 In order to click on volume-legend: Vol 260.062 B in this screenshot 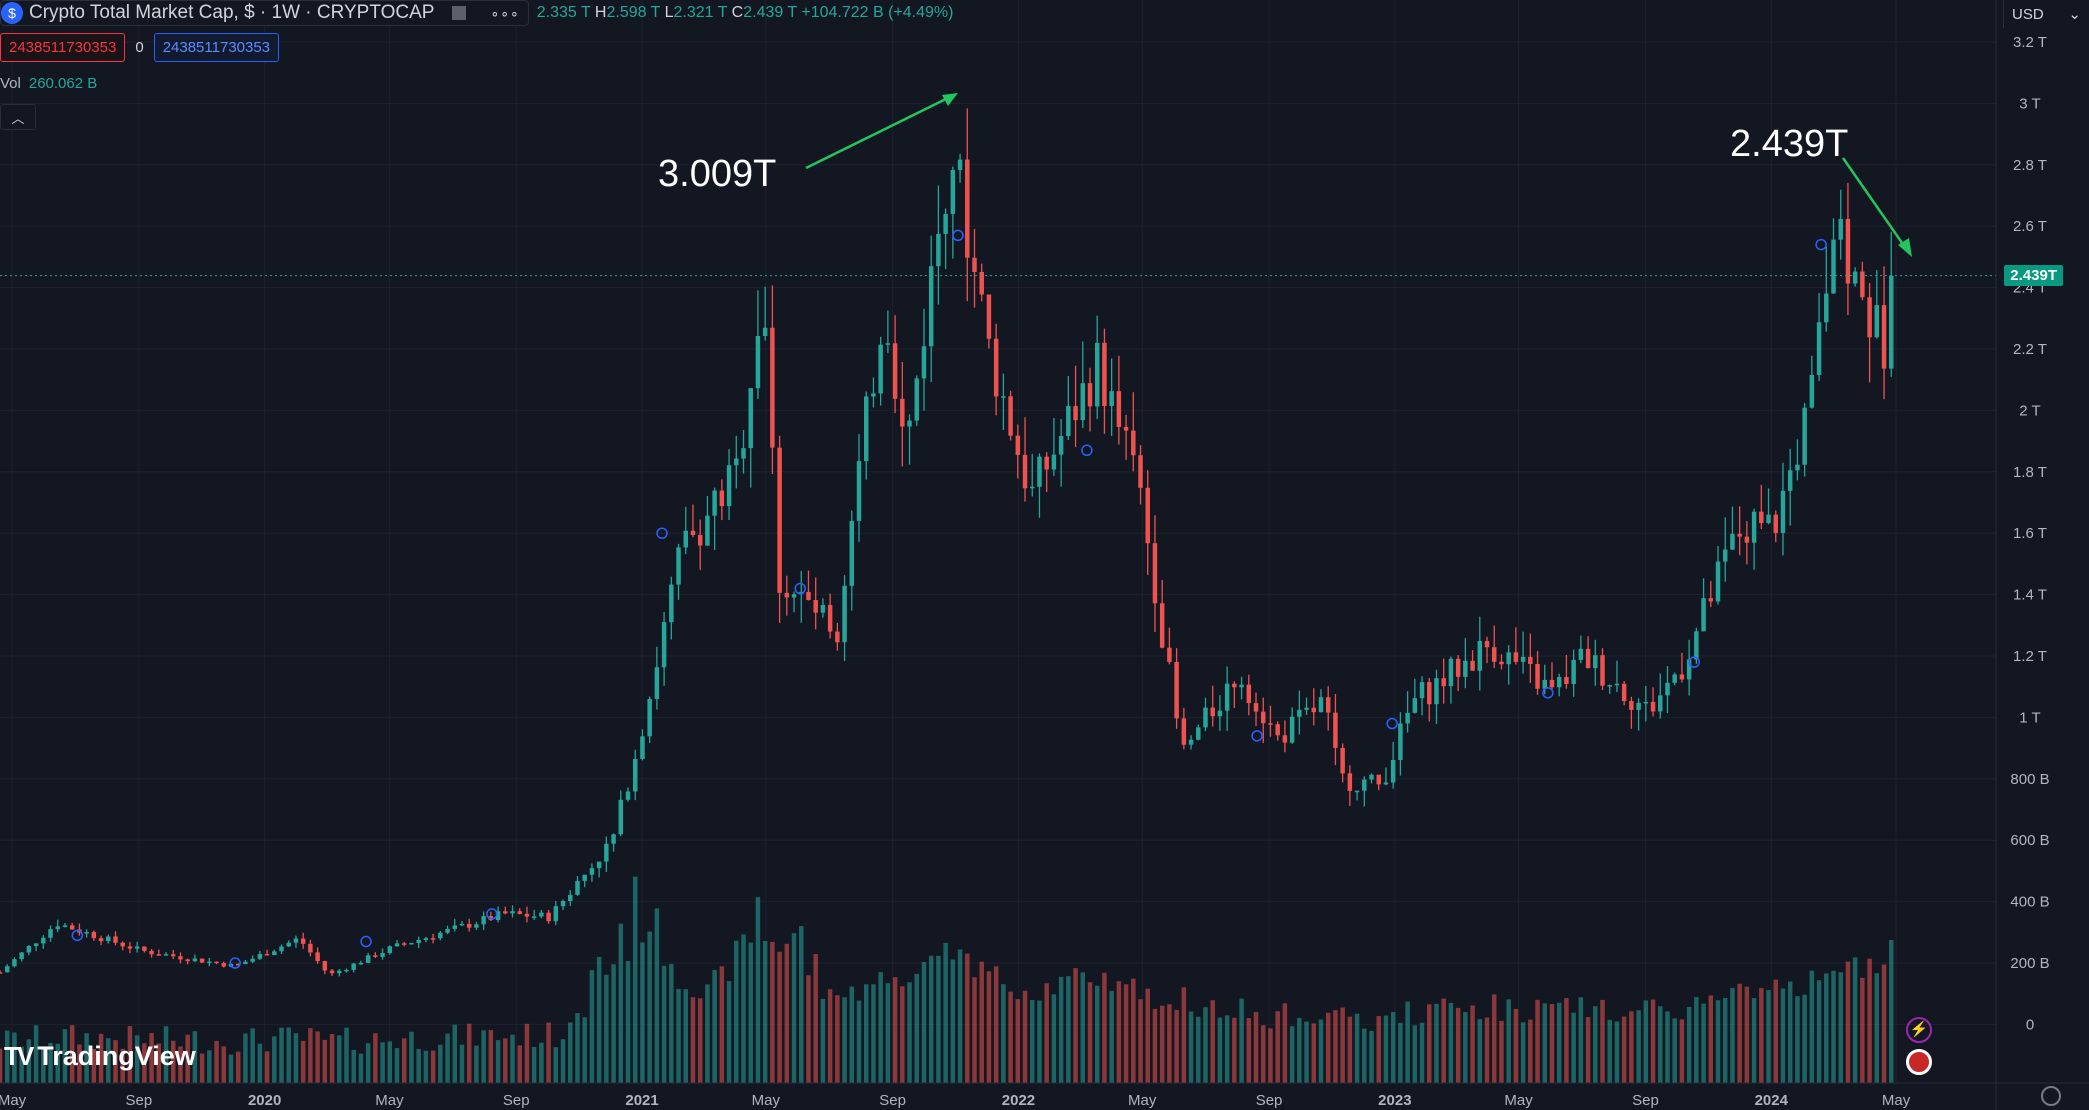, I will do `click(48, 83)`.